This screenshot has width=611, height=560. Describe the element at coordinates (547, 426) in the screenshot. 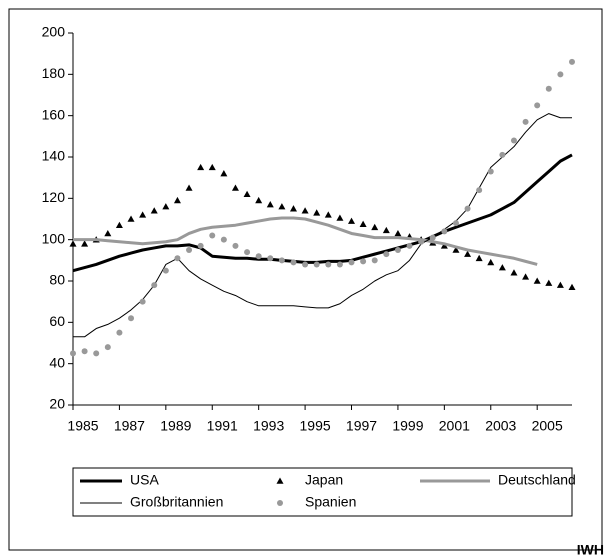

I see `x-tick-label: 2005` at that location.